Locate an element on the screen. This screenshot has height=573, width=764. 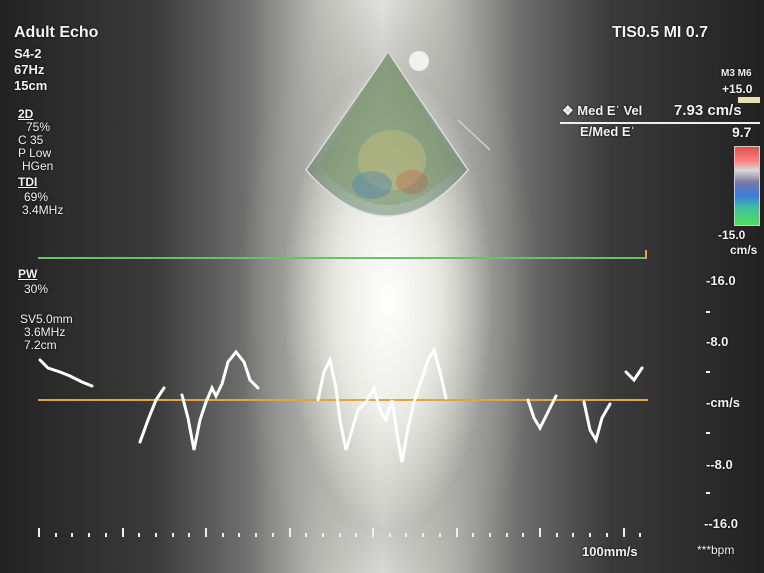
color-scale-bar is located at coordinates (747, 186).